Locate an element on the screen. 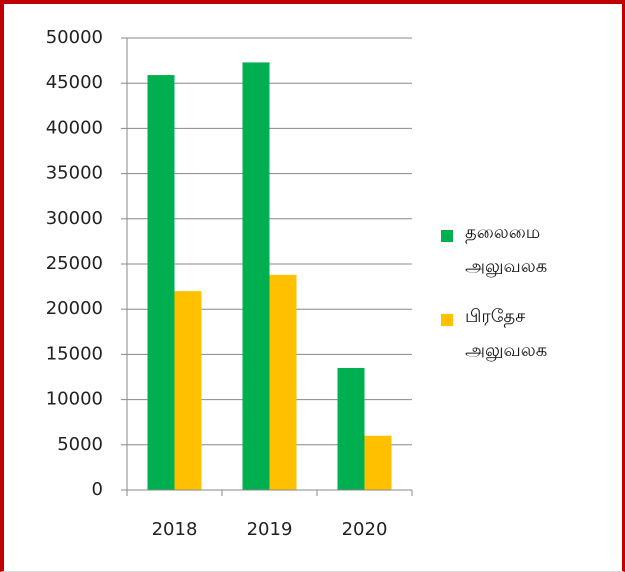 This screenshot has height=572, width=625. y-tick-label: 15000 is located at coordinates (74, 353).